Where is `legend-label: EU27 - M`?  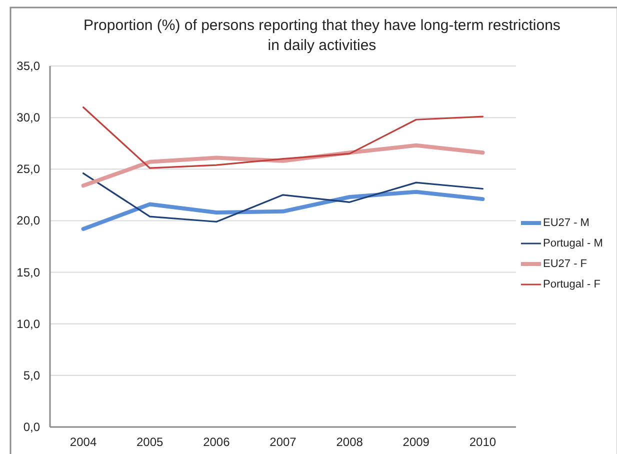
legend-label: EU27 - M is located at coordinates (566, 223).